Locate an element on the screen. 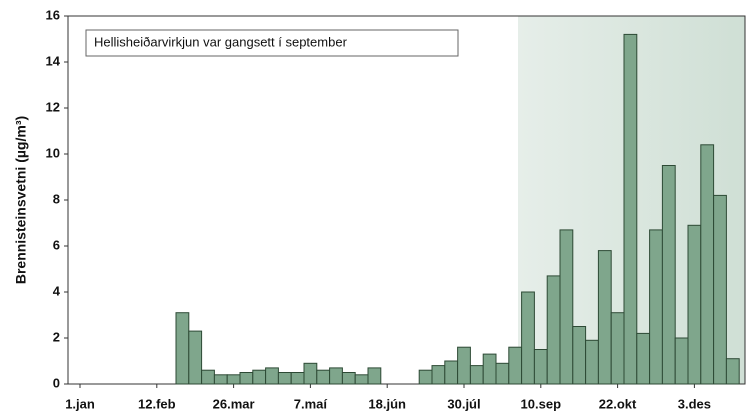 The image size is (750, 418). x-tick-label: 7.maí is located at coordinates (311, 403).